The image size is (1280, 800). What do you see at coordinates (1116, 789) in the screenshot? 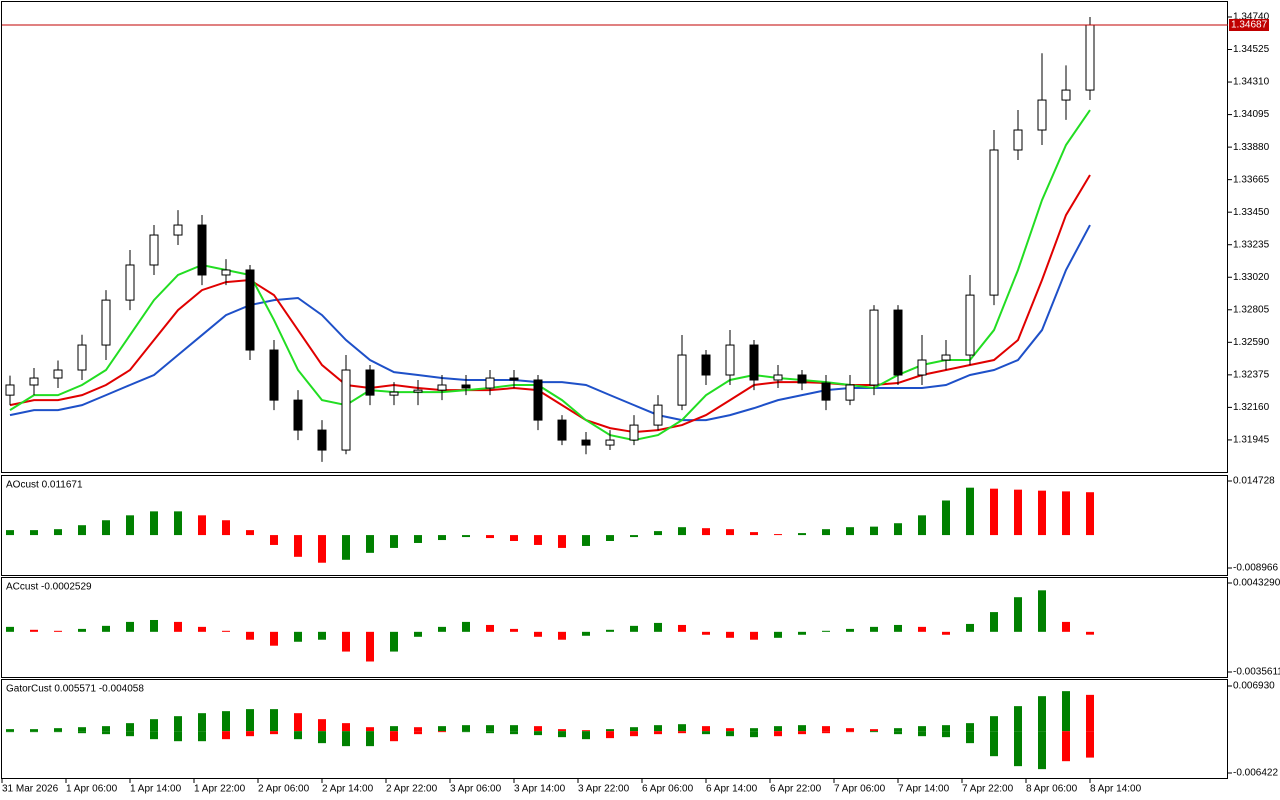
I see `x-tick-label: 8 Apr 14:00` at bounding box center [1116, 789].